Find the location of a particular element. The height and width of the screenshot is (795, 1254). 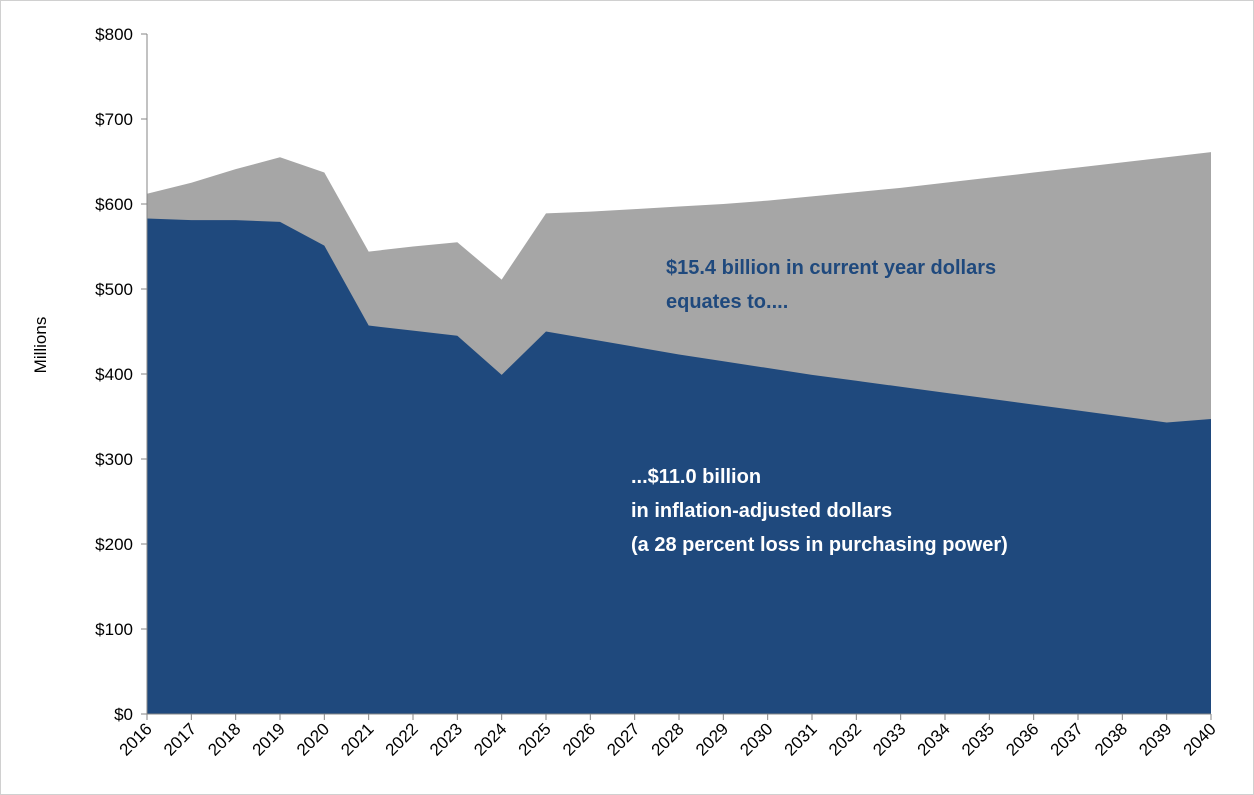

x-tick-label: 2023 is located at coordinates (446, 739).